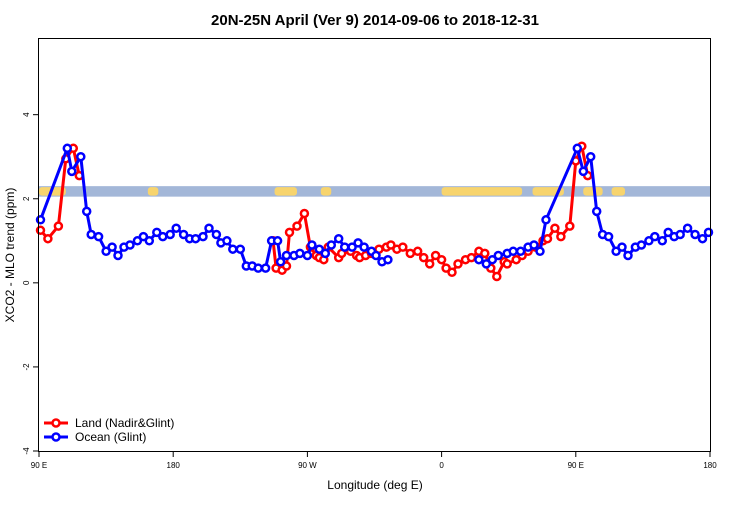 The height and width of the screenshot is (505, 750). I want to click on map-band, so click(374, 191).